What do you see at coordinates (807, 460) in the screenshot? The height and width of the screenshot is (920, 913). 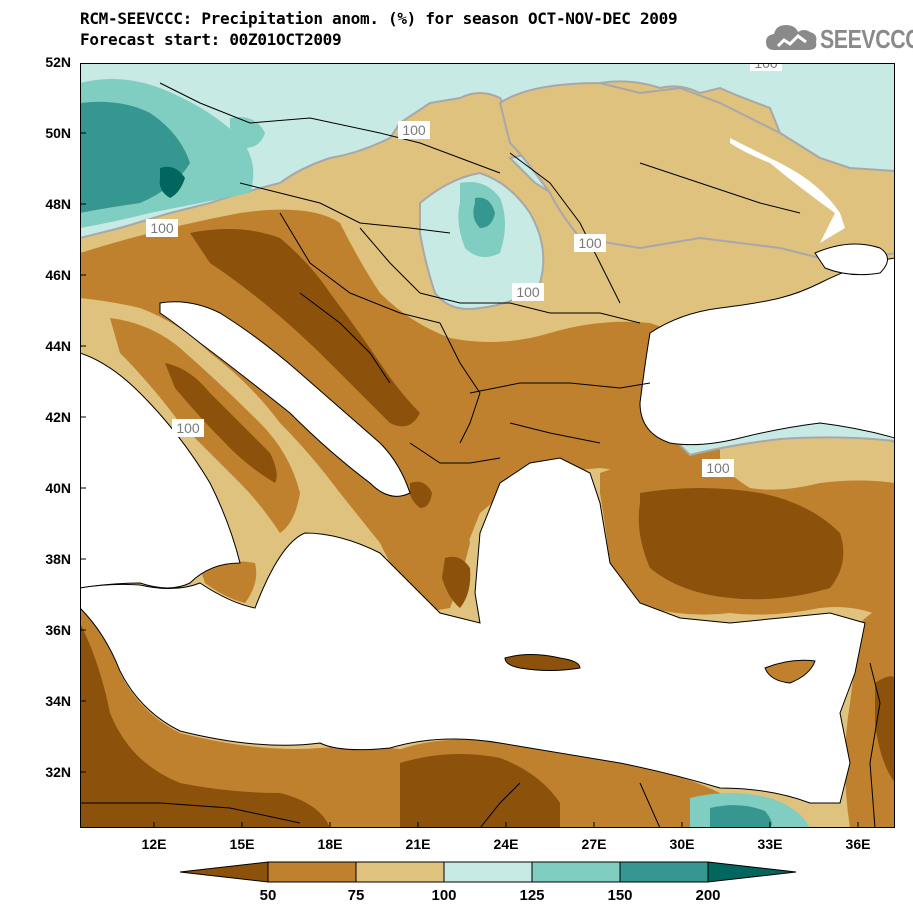 I see `region-turkey-light` at bounding box center [807, 460].